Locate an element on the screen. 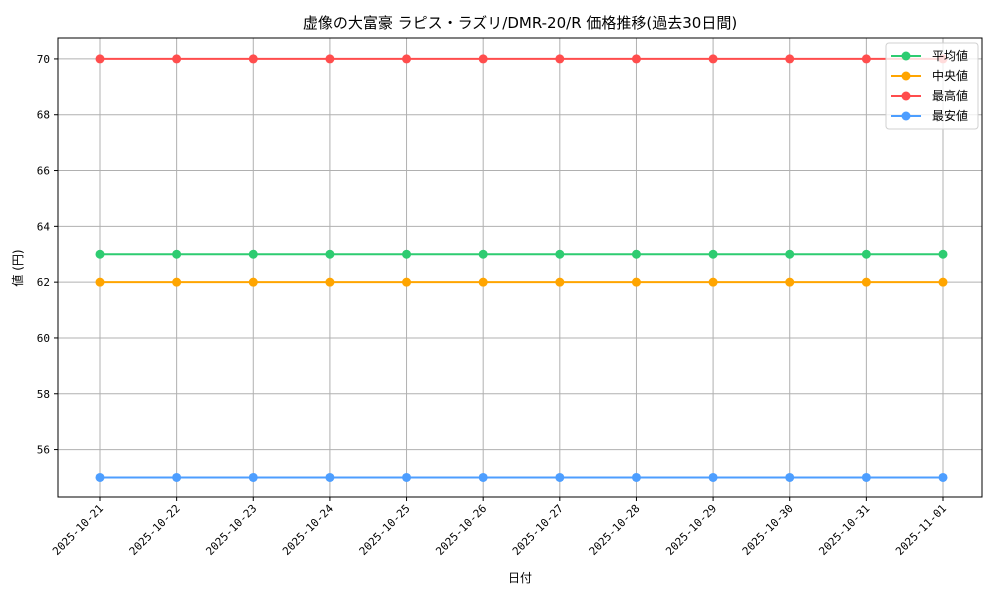  legend-box is located at coordinates (932, 86).